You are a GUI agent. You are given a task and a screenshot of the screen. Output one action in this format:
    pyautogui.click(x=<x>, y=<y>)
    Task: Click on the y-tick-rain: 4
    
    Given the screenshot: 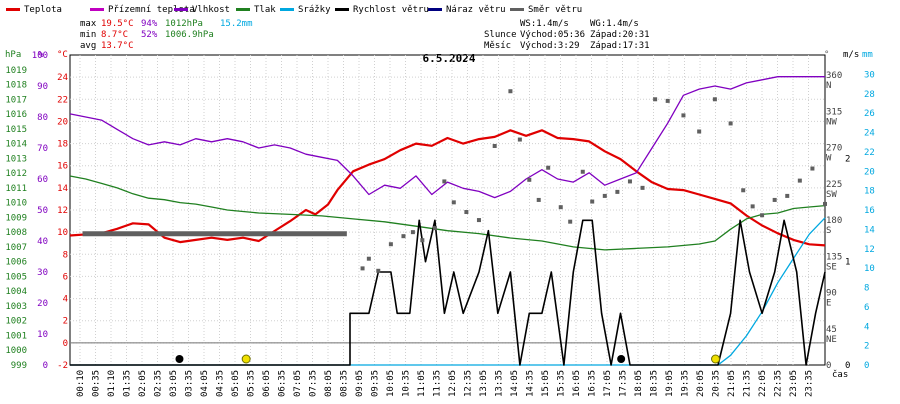 What is the action you would take?
    pyautogui.click(x=866, y=327)
    